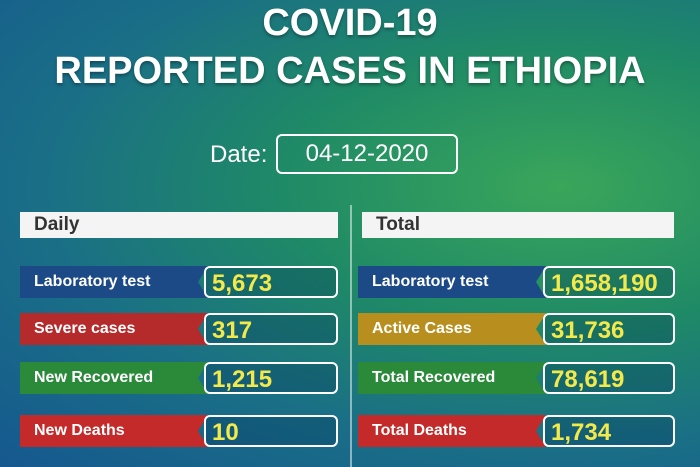  I want to click on row-label: Total Deaths, so click(452, 431).